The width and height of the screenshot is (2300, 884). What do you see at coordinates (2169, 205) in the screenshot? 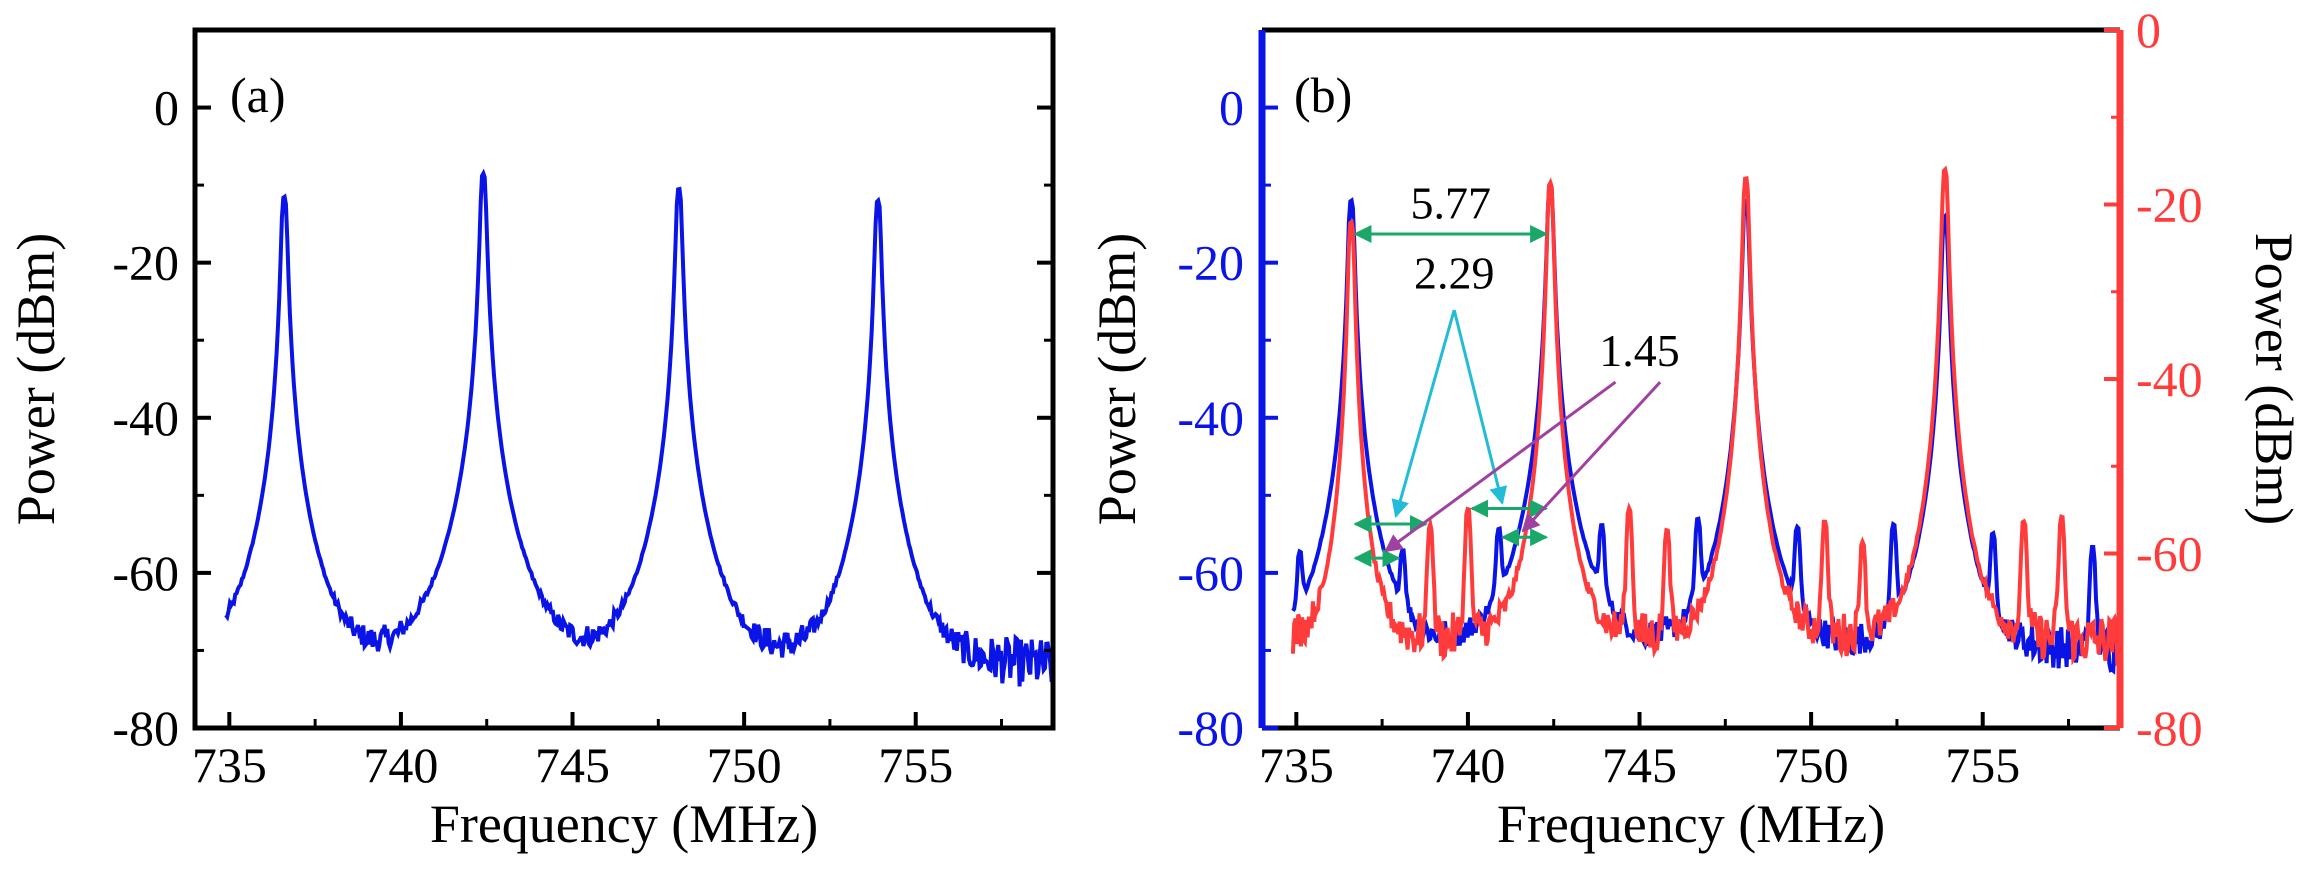
I see `panel-b-right-y-tick-label: -20` at bounding box center [2169, 205].